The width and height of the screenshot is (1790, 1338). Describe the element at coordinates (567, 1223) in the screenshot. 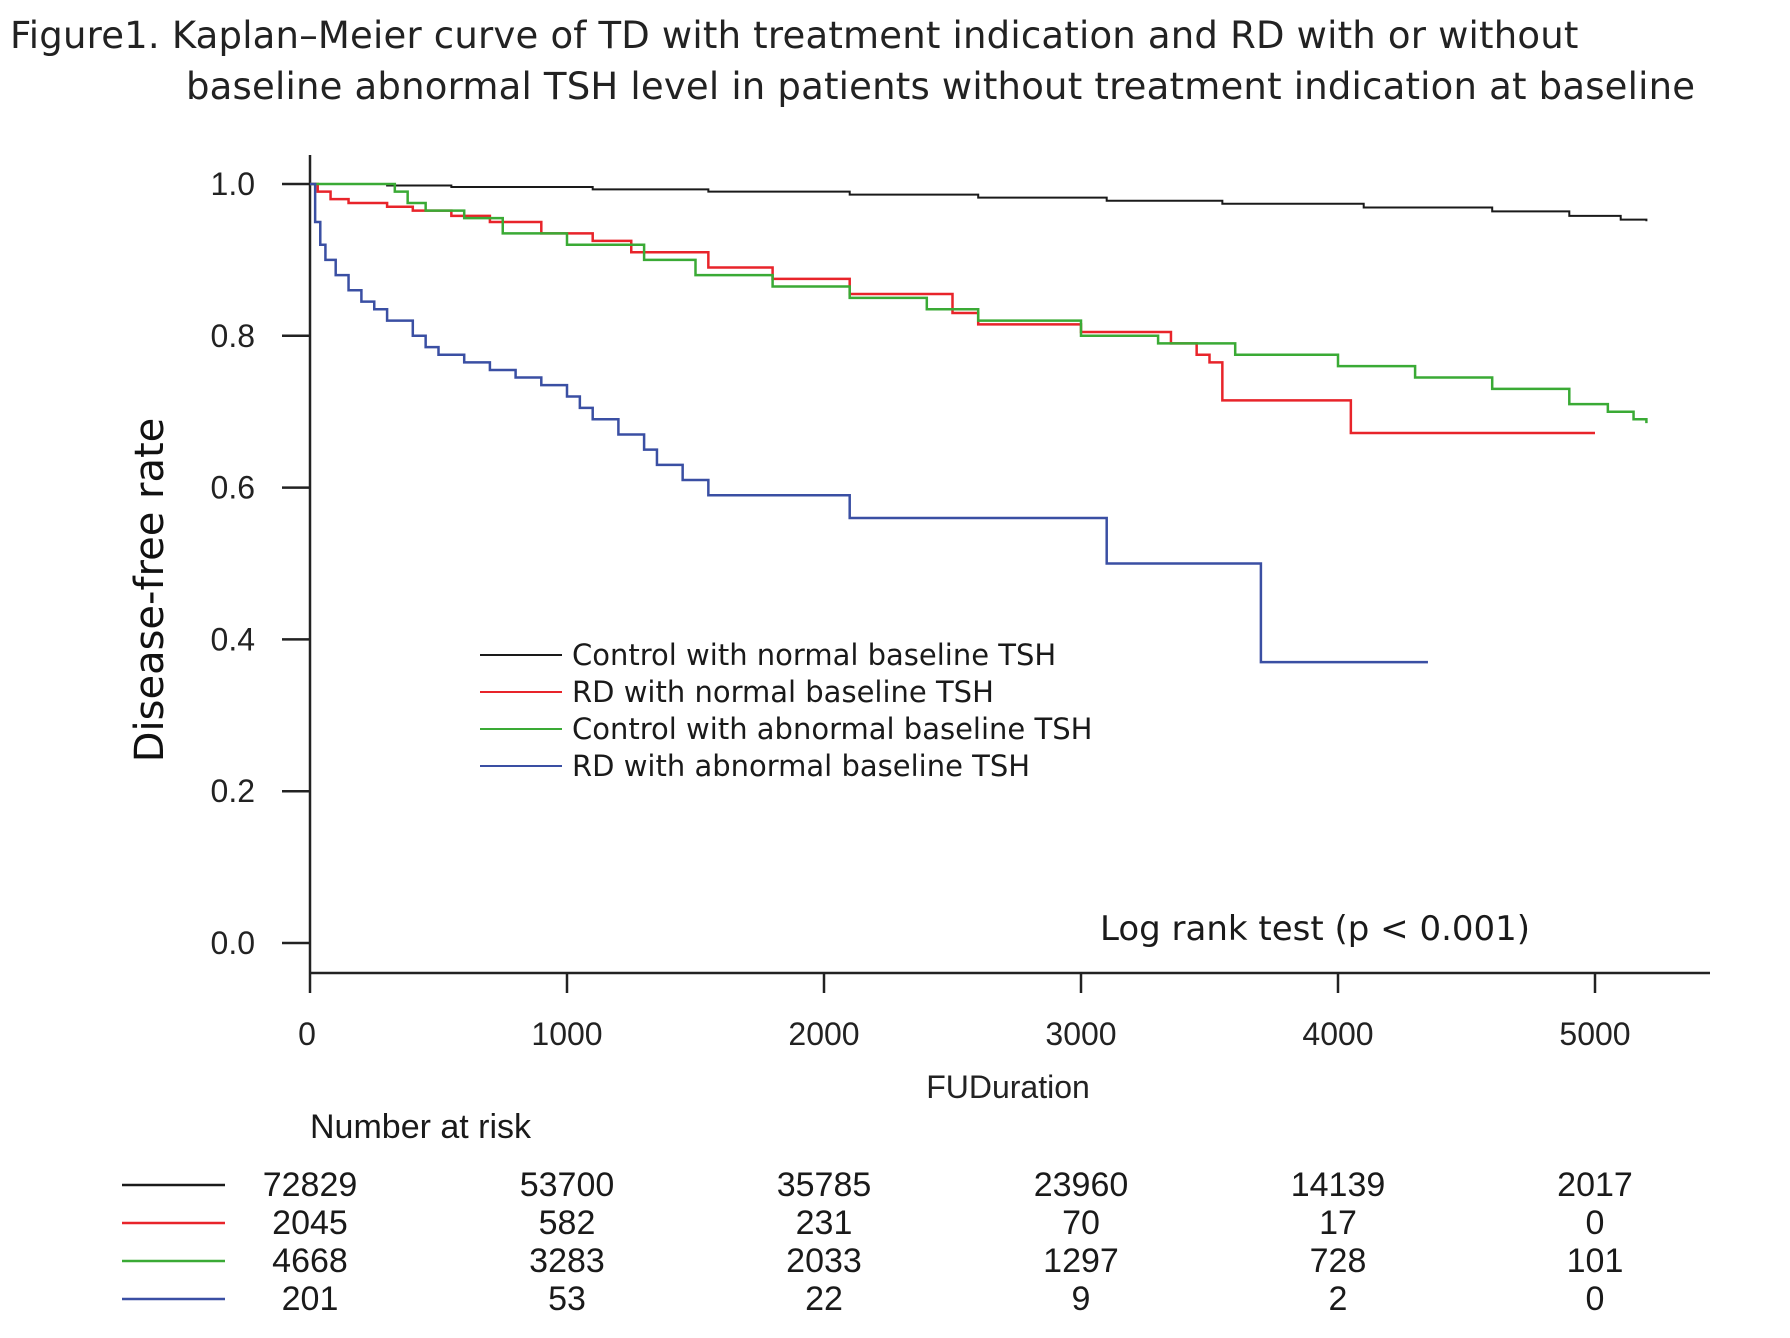

I see `risk-count: 582` at that location.